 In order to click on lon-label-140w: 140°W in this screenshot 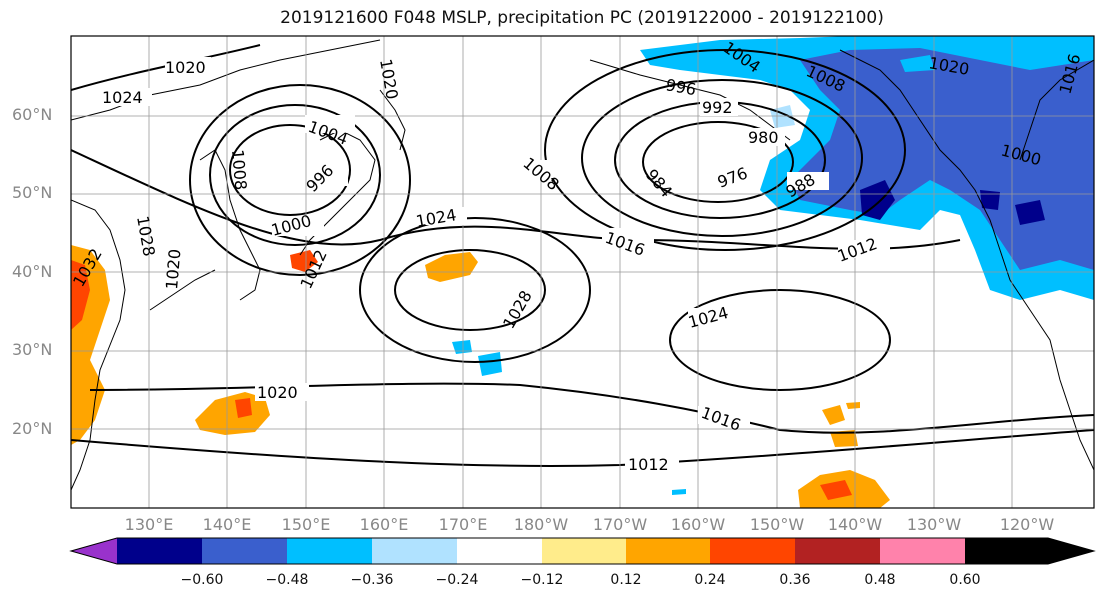, I will do `click(855, 524)`.